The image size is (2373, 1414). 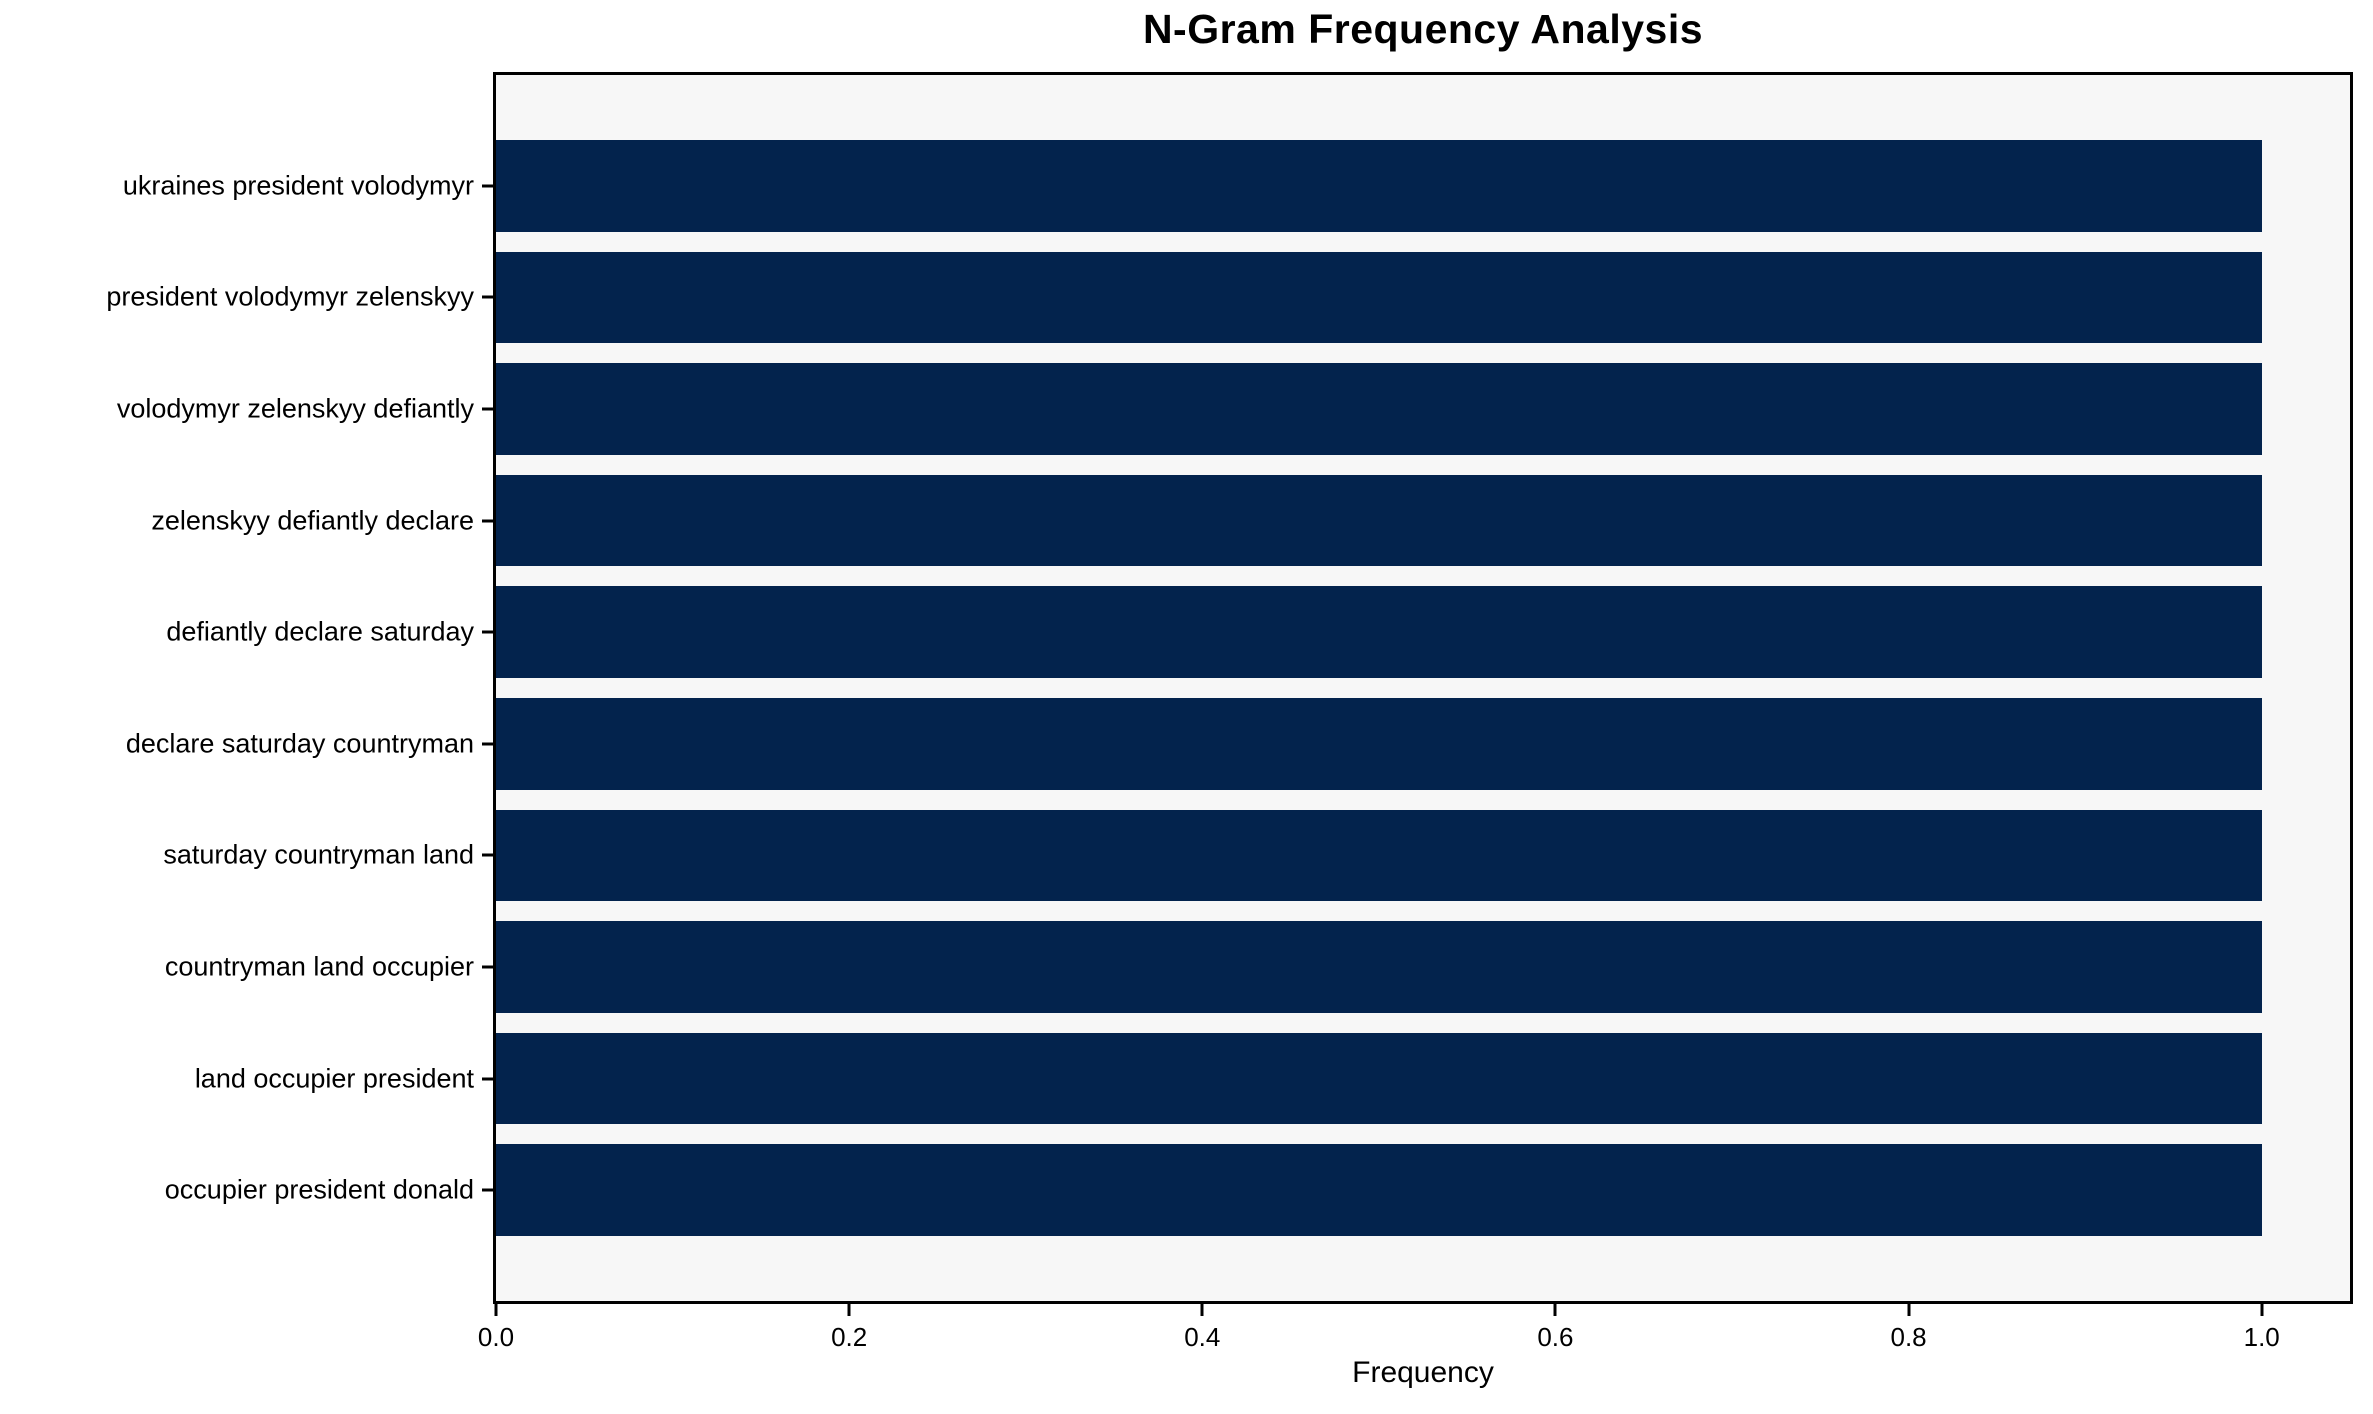 What do you see at coordinates (298, 185) in the screenshot?
I see `y-tick-label: ukraines president volodymyr` at bounding box center [298, 185].